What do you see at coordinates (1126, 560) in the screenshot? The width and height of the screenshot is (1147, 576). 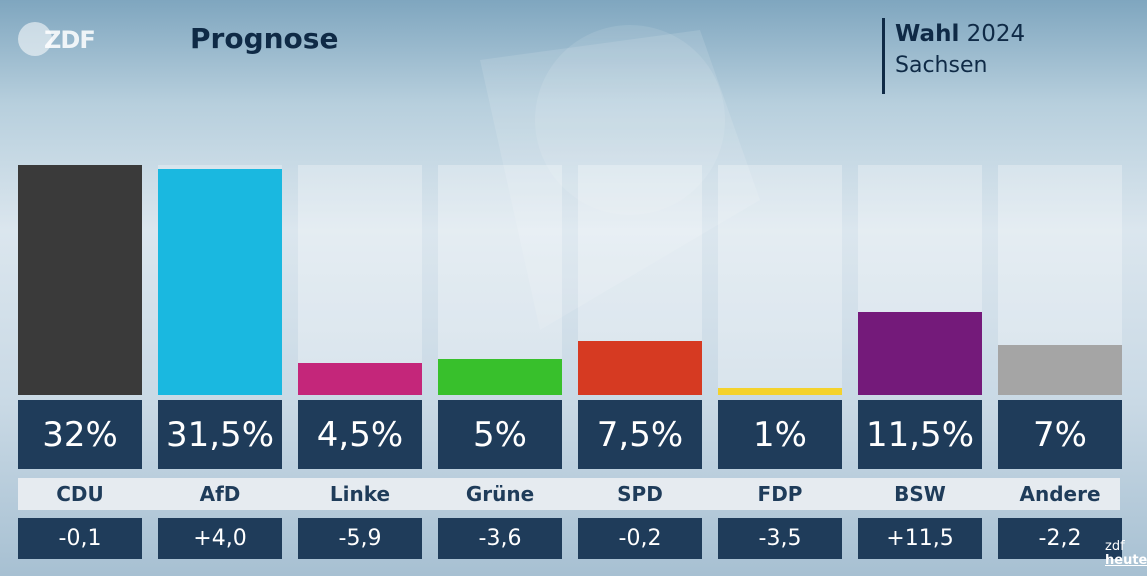 I see `zdfheute-line2: heute` at bounding box center [1126, 560].